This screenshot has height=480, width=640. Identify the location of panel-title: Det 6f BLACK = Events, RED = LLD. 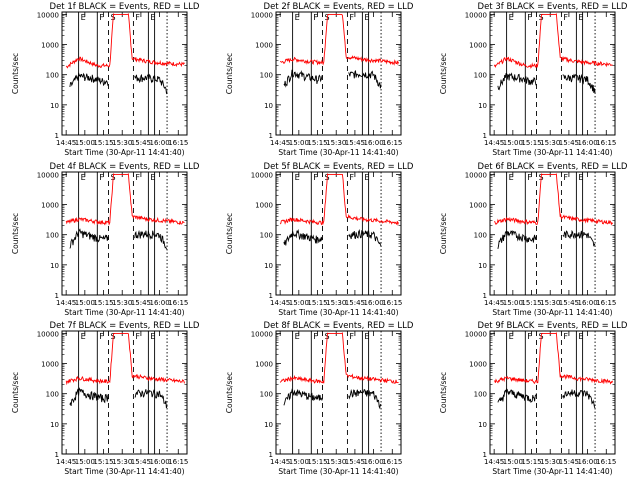
(553, 167).